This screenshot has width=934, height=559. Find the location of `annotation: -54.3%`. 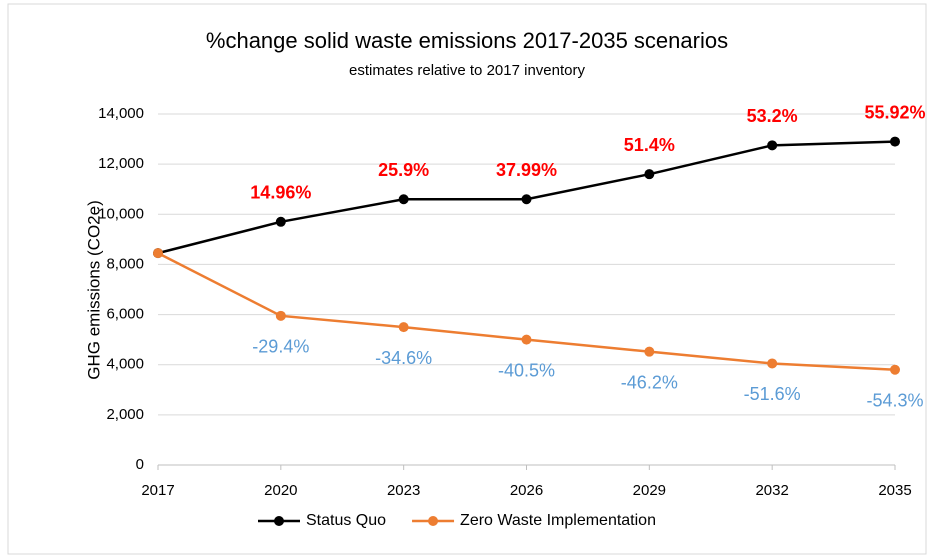

annotation: -54.3% is located at coordinates (894, 400).